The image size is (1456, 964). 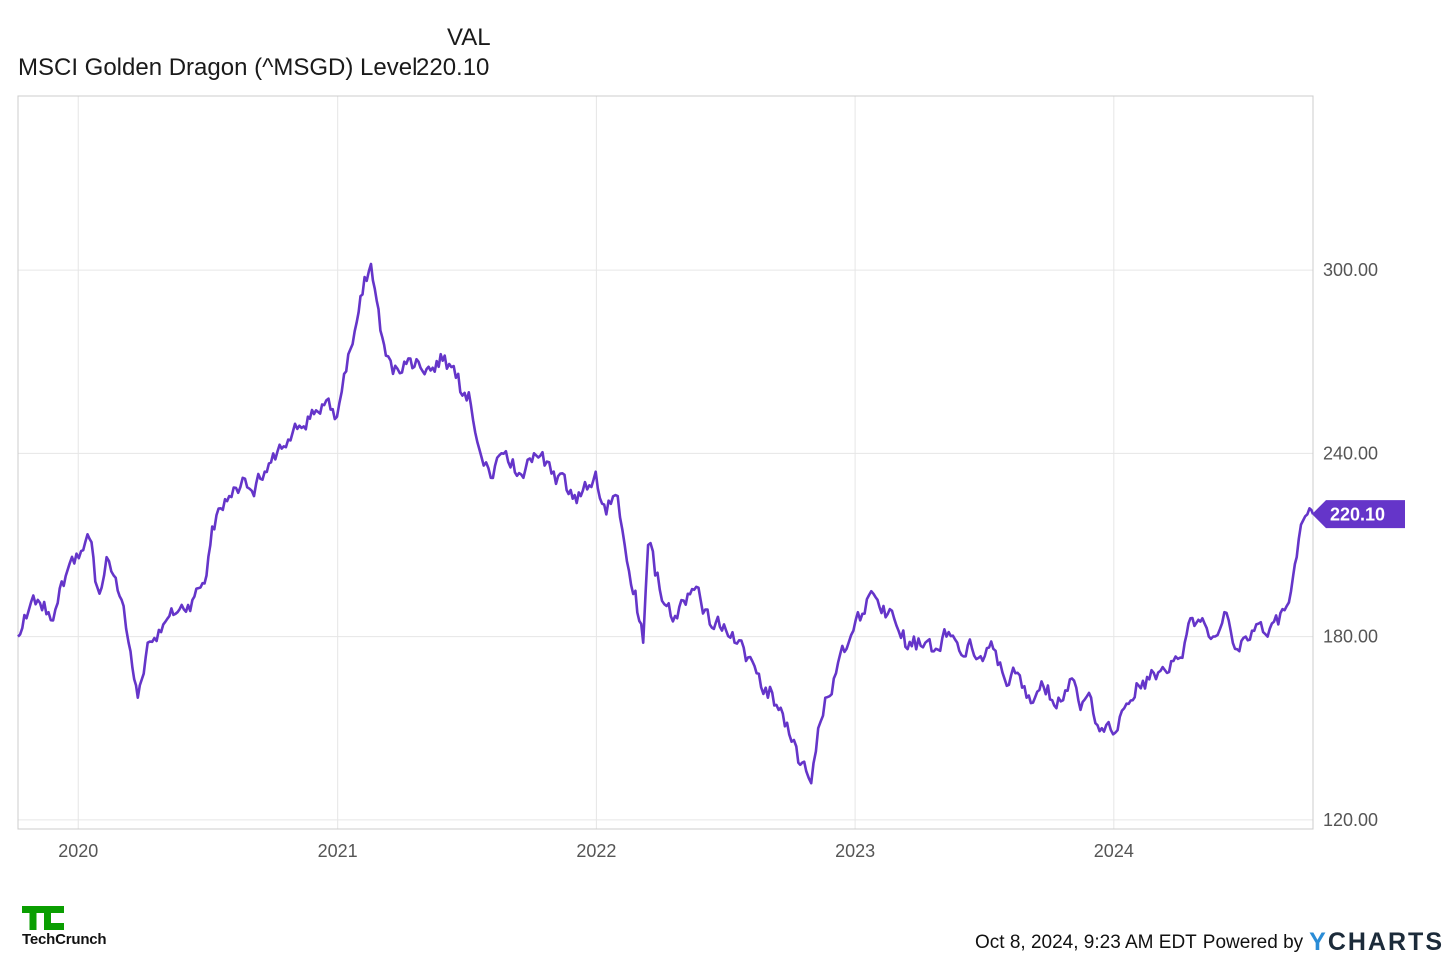 What do you see at coordinates (1318, 942) in the screenshot?
I see `ycharts-logo-y: Y` at bounding box center [1318, 942].